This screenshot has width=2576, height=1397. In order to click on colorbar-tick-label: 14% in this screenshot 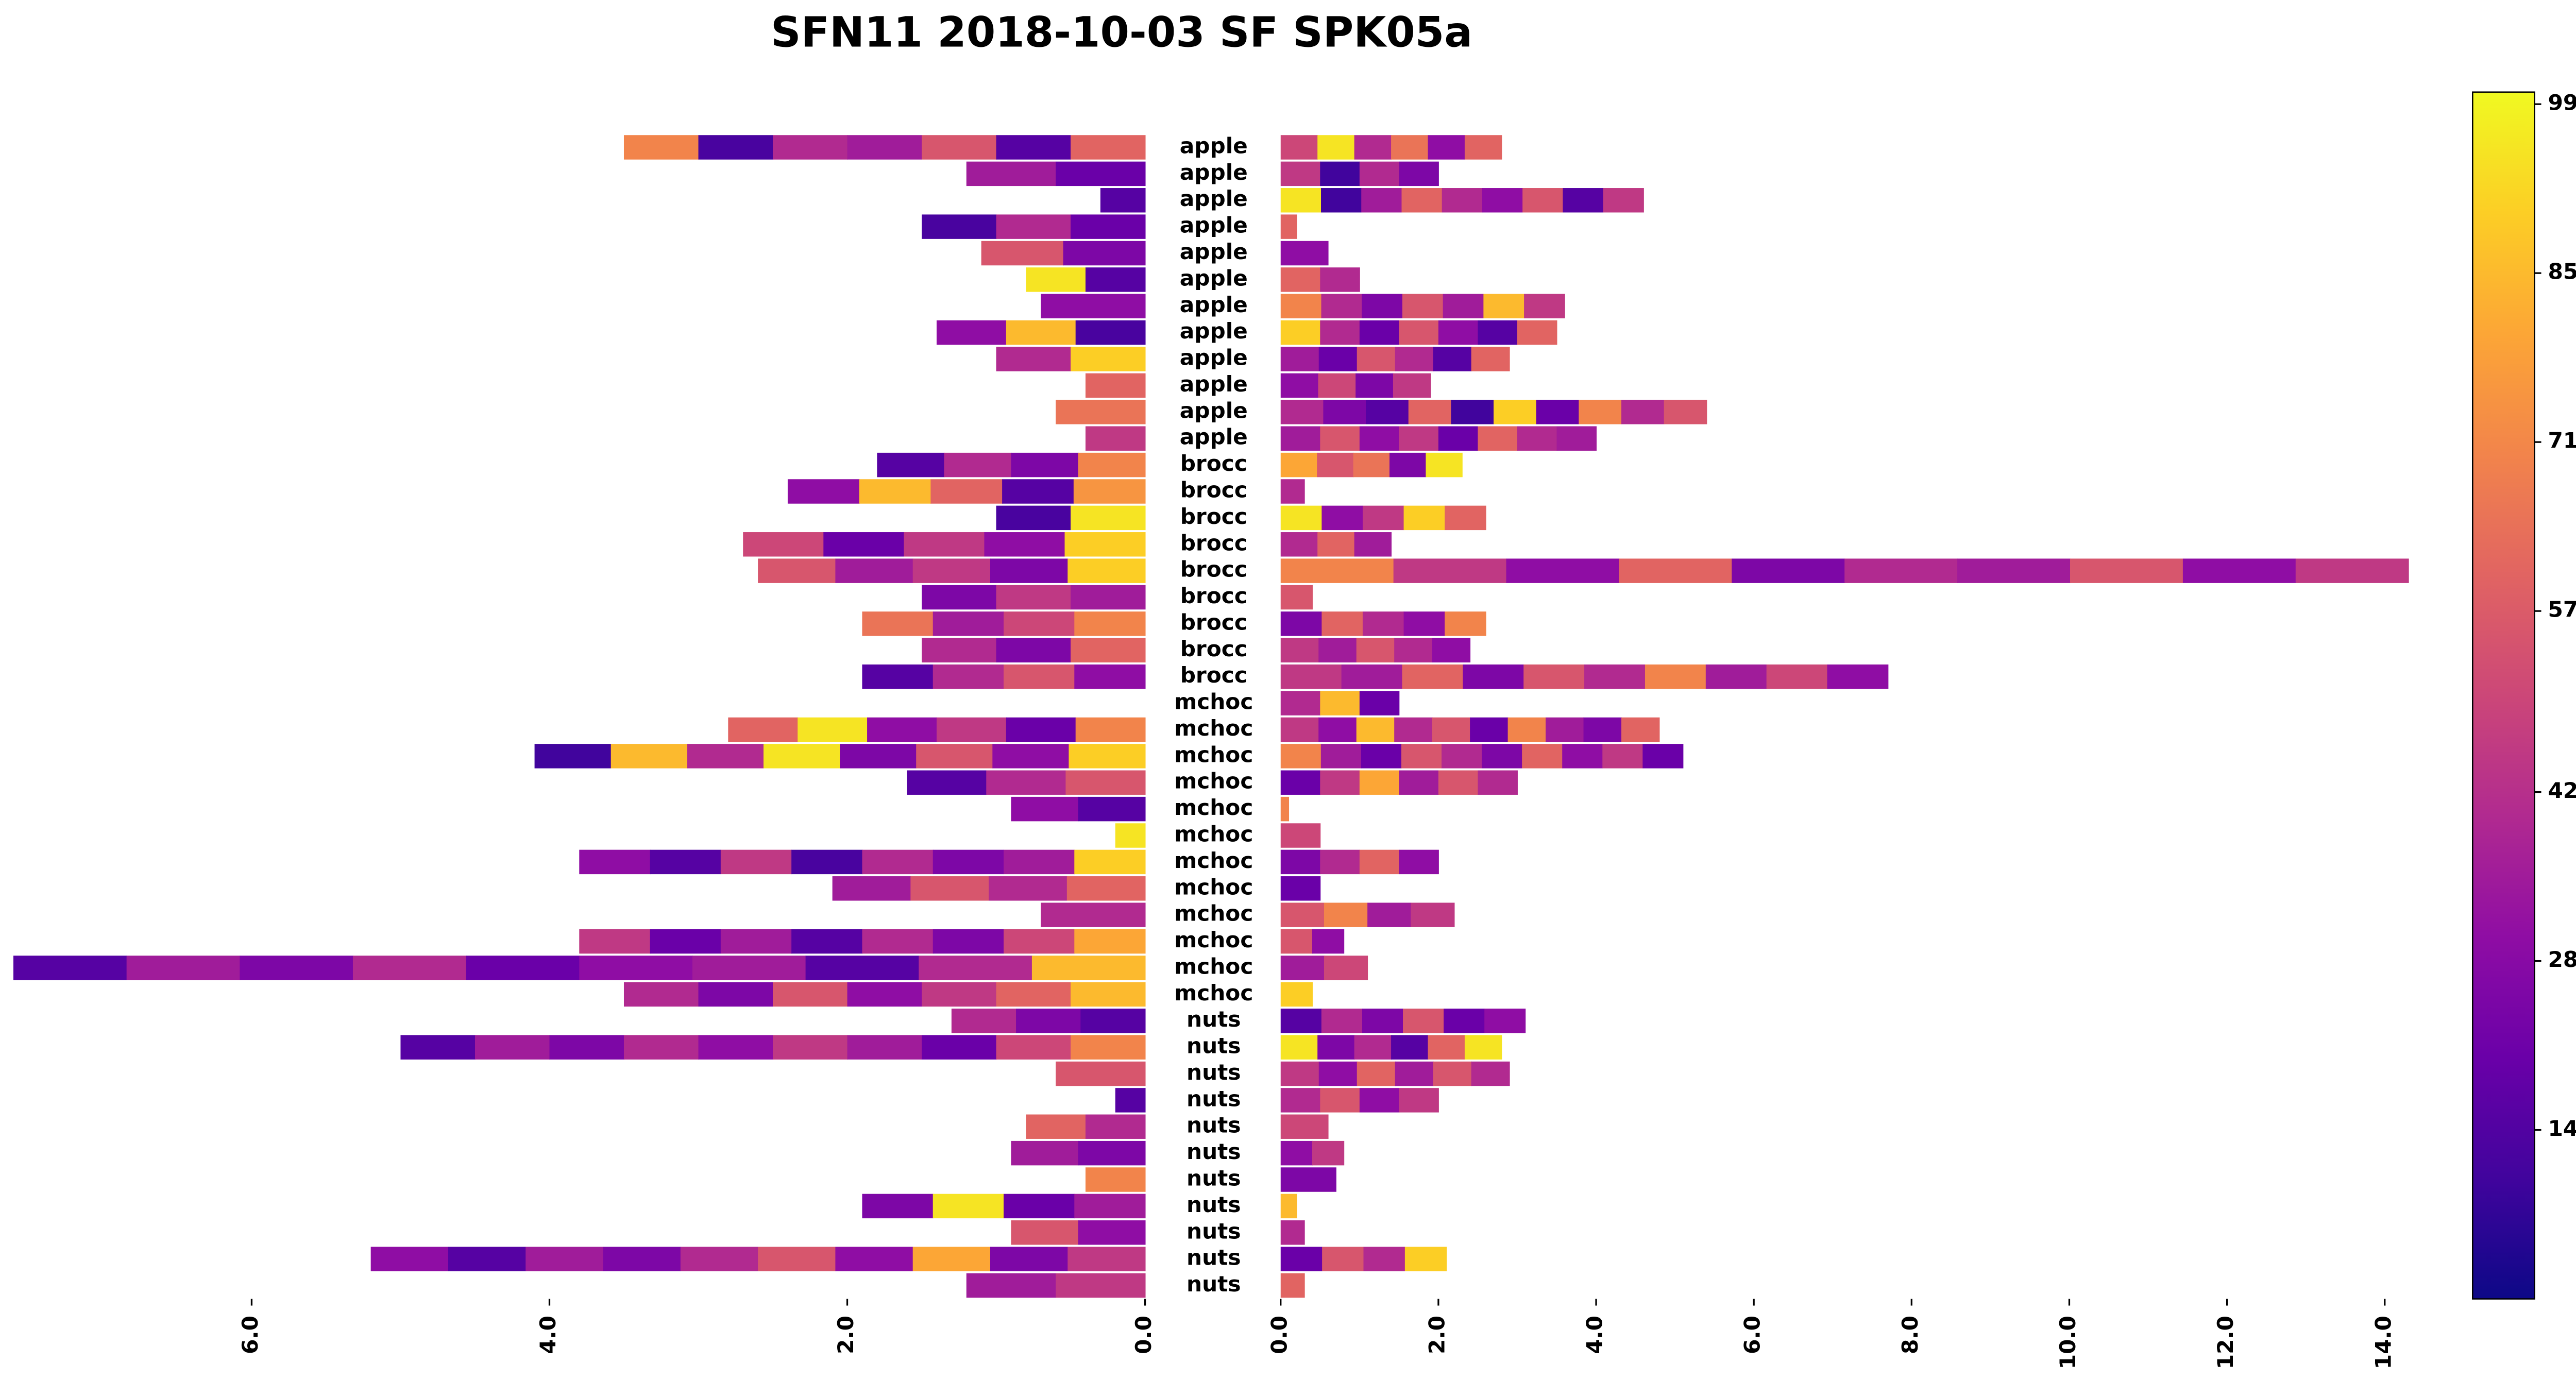, I will do `click(2562, 1128)`.